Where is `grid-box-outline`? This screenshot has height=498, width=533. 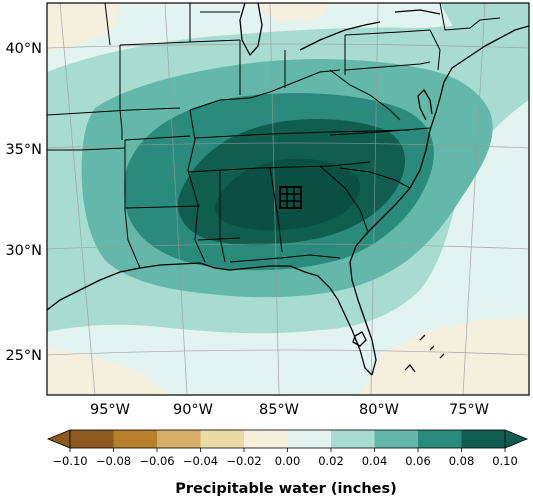 grid-box-outline is located at coordinates (290, 197).